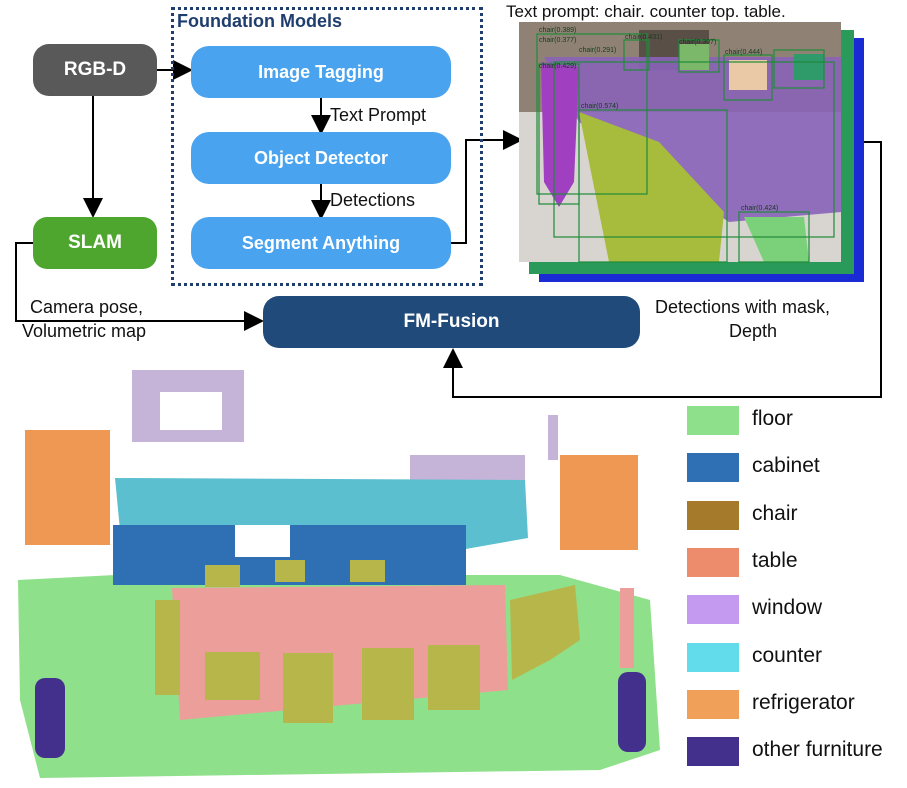 The height and width of the screenshot is (788, 907). Describe the element at coordinates (713, 562) in the screenshot. I see `legend-swatch-table` at that location.